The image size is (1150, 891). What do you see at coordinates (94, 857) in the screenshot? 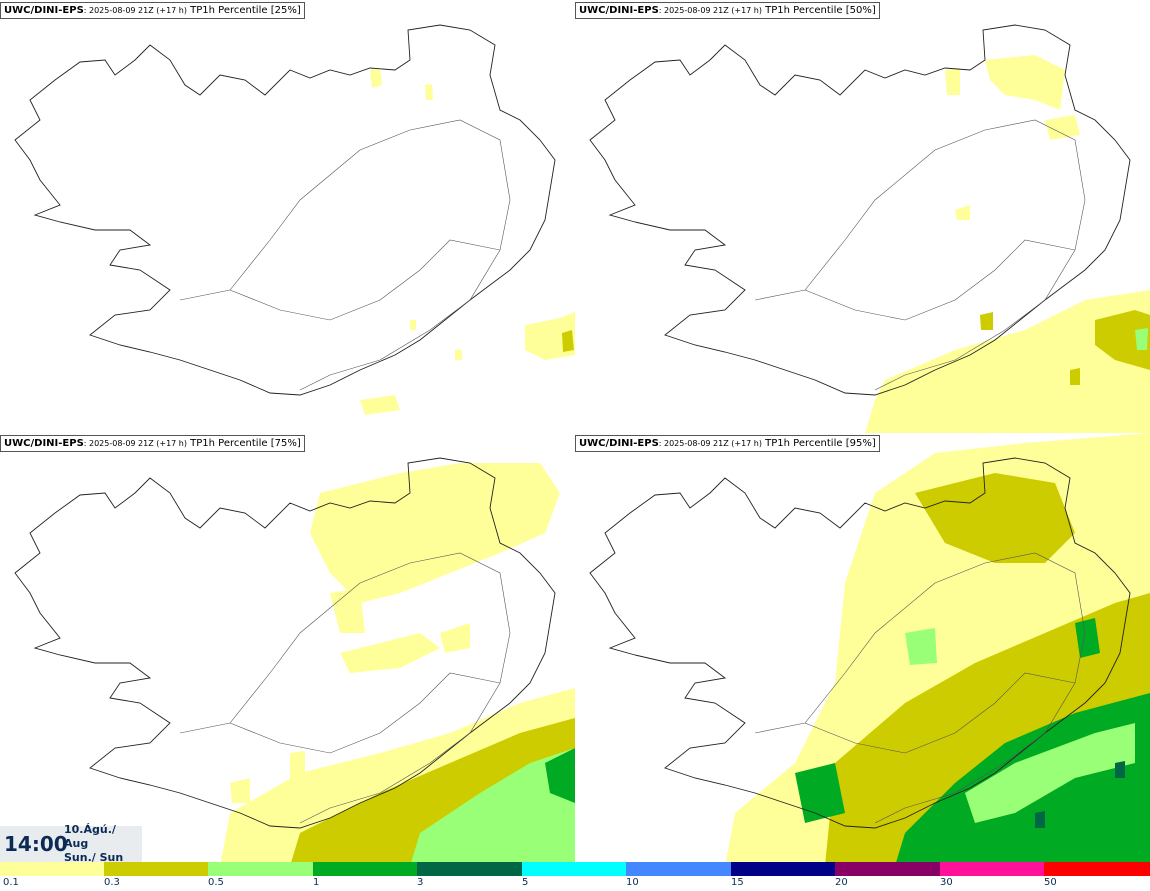
I see `valid-weekday: Sun./ Sun` at bounding box center [94, 857].